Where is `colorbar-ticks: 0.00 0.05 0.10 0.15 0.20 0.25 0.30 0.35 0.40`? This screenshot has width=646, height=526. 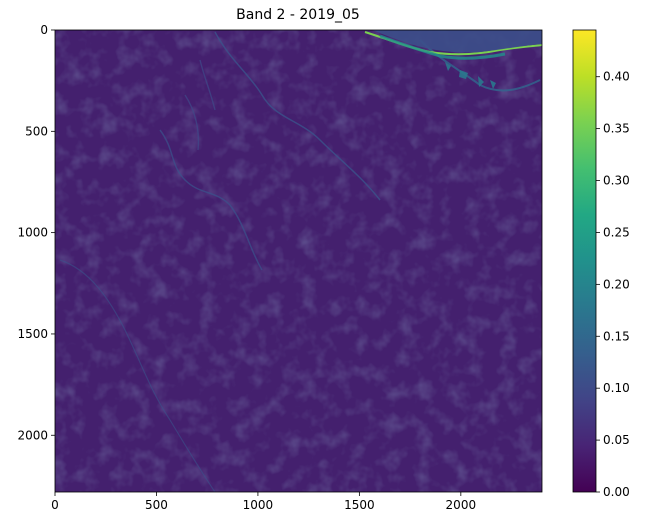 colorbar-ticks: 0.00 0.05 0.10 0.15 0.20 0.25 0.30 0.35 0.40 is located at coordinates (613, 284).